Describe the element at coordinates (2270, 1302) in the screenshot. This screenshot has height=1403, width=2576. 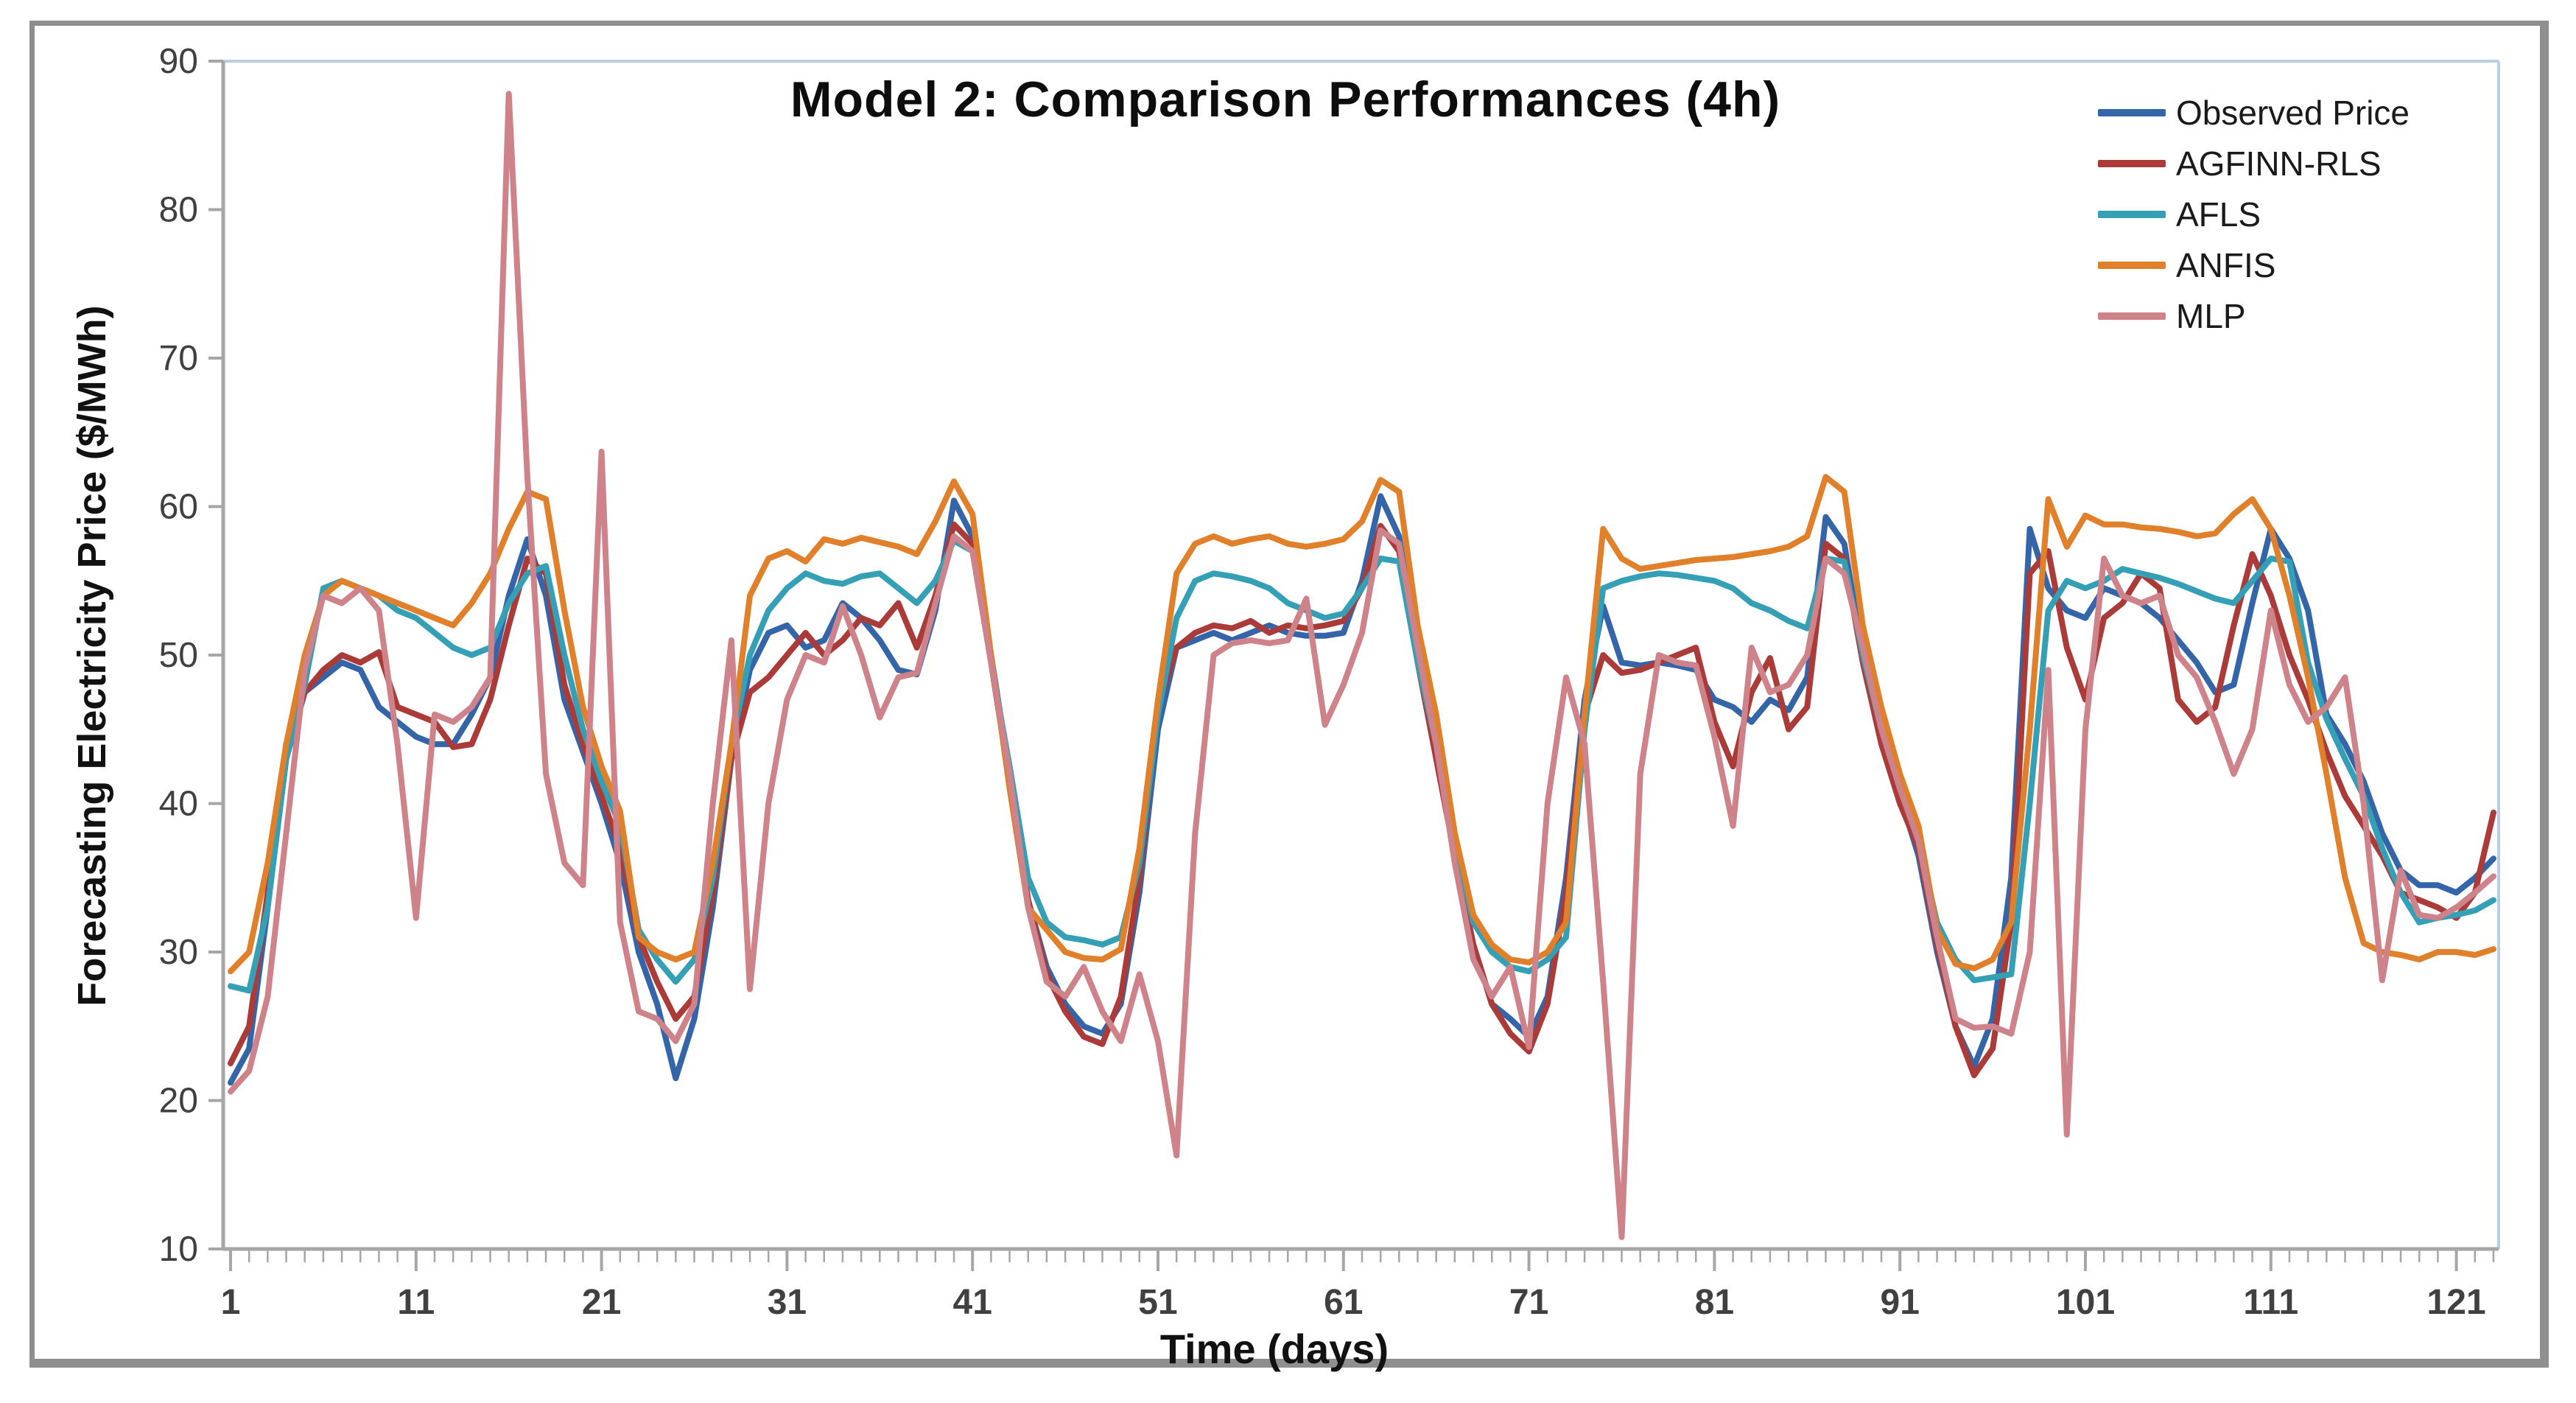
I see `x-tick-label: 111` at that location.